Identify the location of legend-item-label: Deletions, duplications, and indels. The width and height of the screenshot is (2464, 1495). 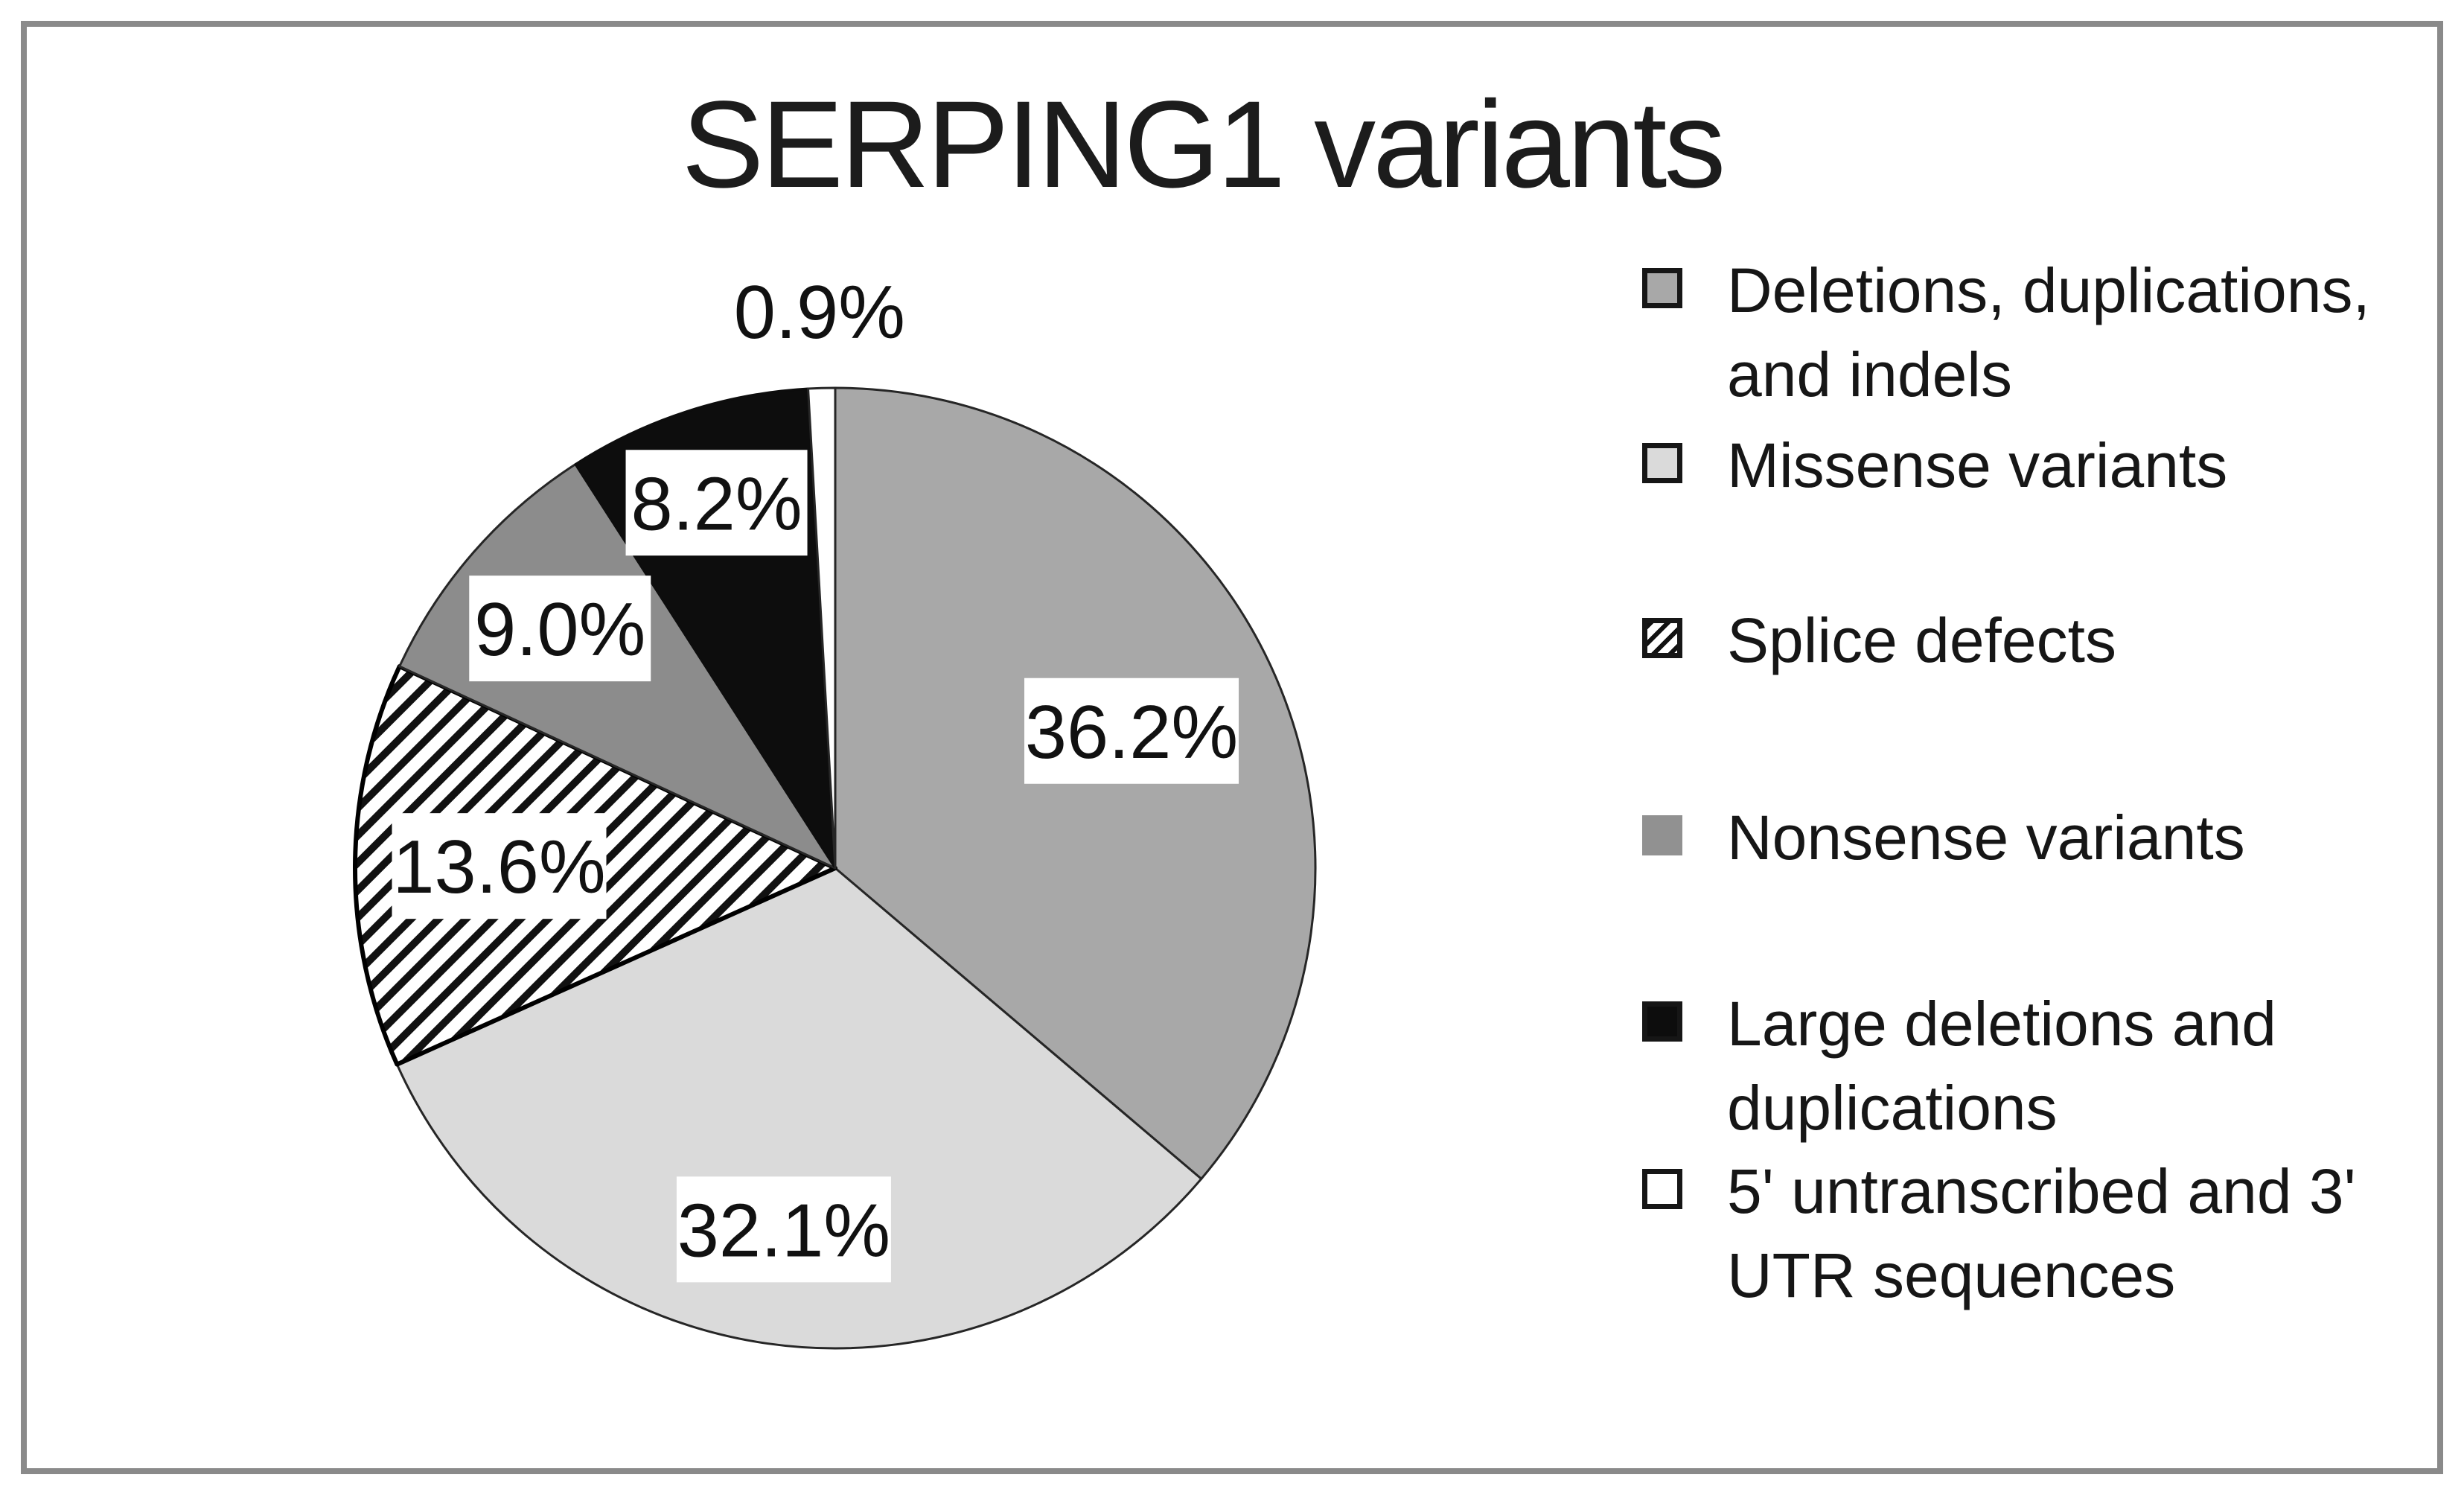
(2049, 333).